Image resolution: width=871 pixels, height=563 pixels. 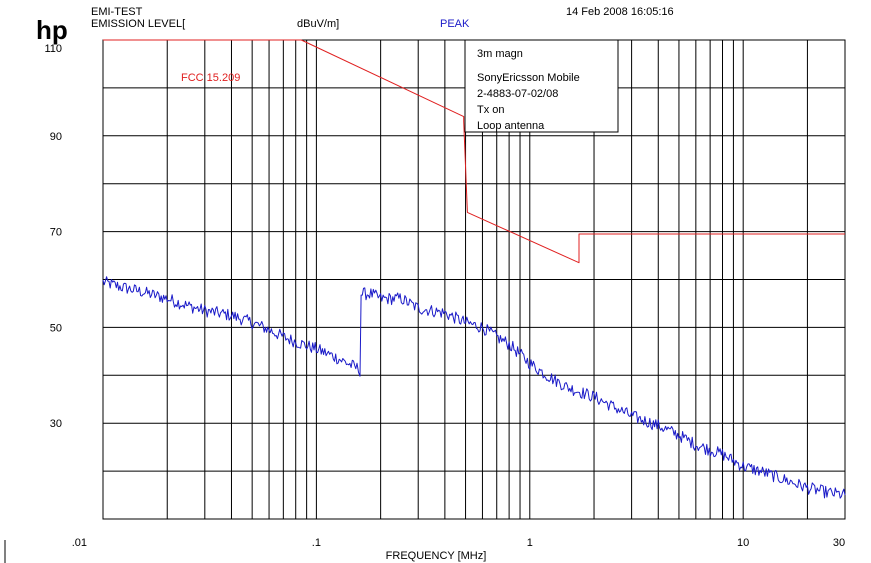 What do you see at coordinates (743, 543) in the screenshot?
I see `x-tick-label: 10` at bounding box center [743, 543].